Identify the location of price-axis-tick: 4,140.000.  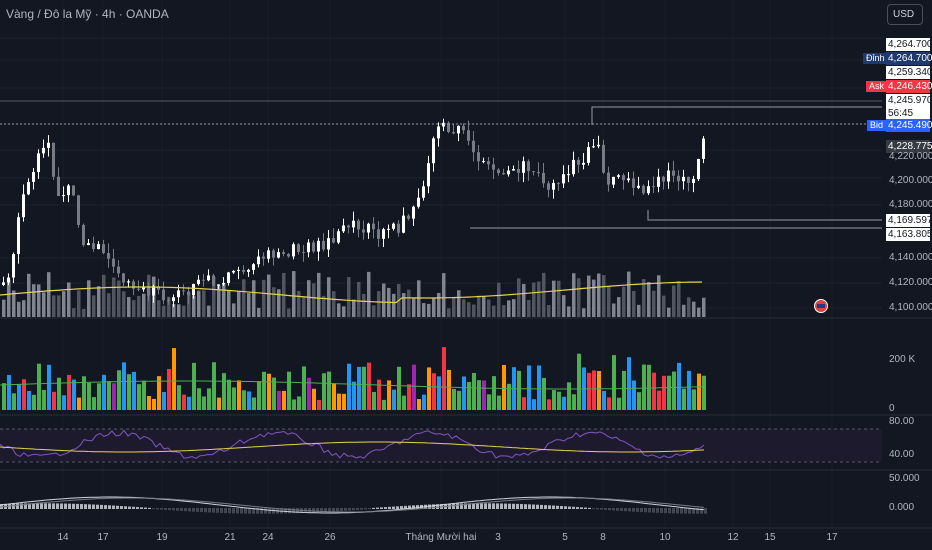
(910, 257).